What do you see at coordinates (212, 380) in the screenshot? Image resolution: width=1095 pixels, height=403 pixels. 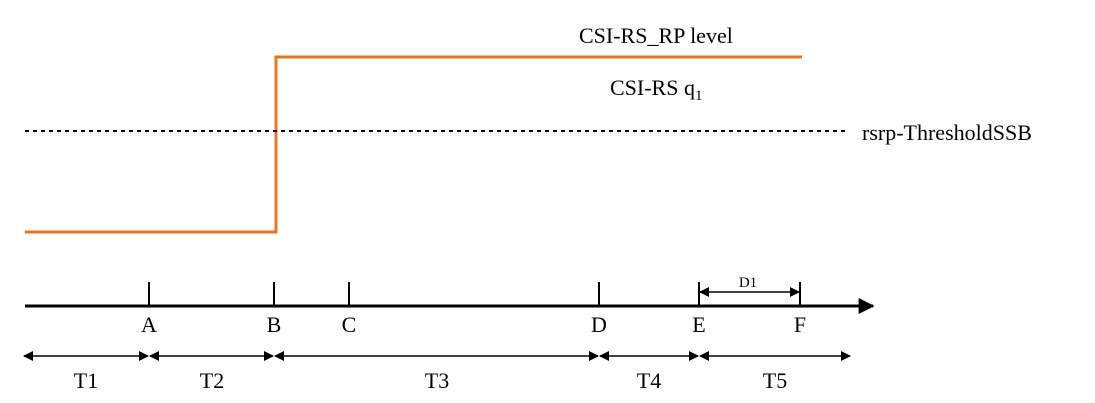 I see `interval-label-t2: T2` at bounding box center [212, 380].